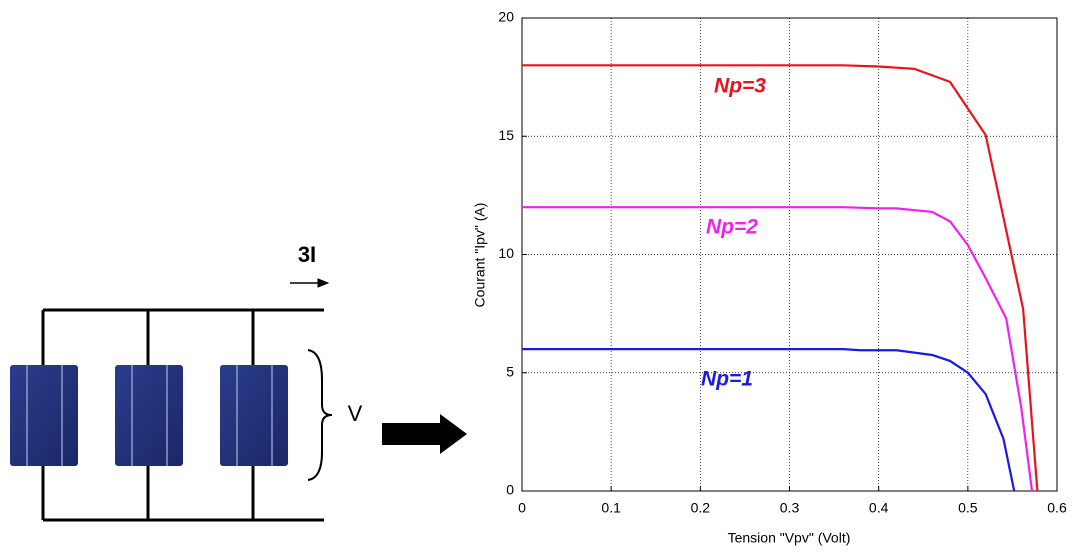 This screenshot has width=1077, height=559. Describe the element at coordinates (727, 379) in the screenshot. I see `series-label: Np=1` at that location.